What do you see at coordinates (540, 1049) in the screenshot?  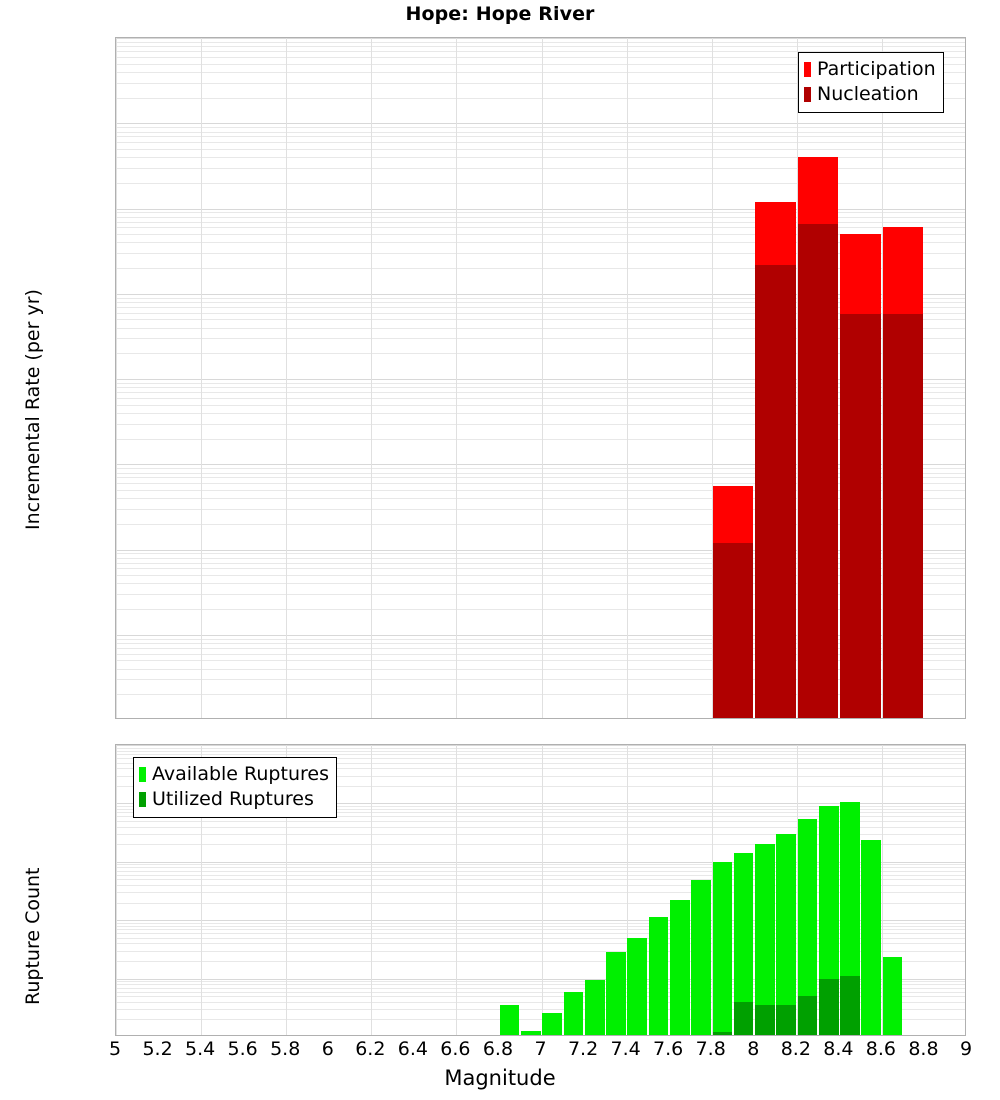 I see `x-tick-label: 7` at bounding box center [540, 1049].